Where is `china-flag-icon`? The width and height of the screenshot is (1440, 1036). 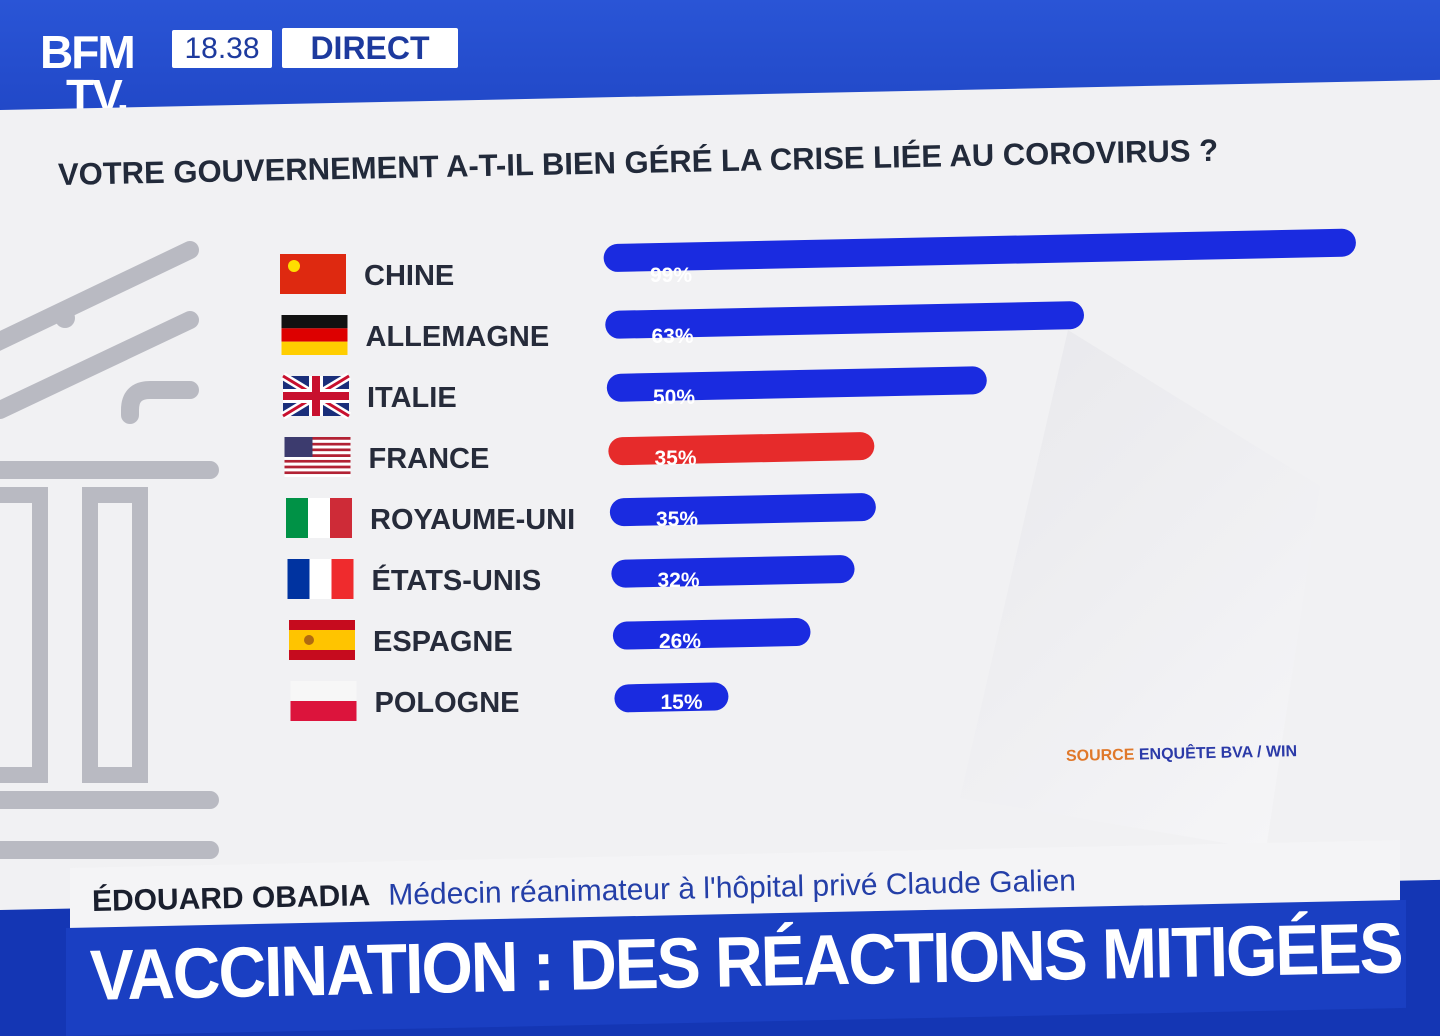 china-flag-icon is located at coordinates (313, 274).